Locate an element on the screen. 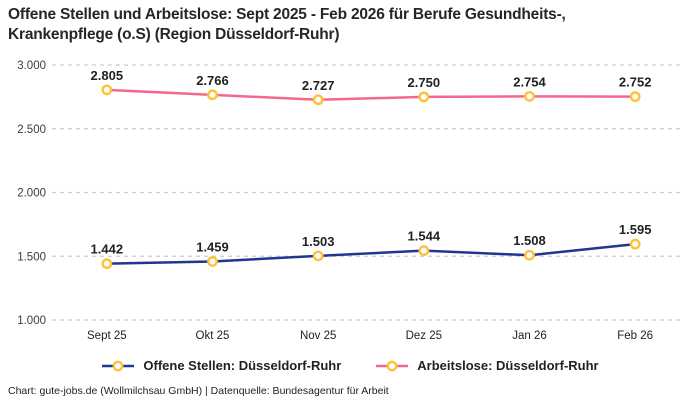 The width and height of the screenshot is (700, 400). data-point-label: 1.459 is located at coordinates (212, 246).